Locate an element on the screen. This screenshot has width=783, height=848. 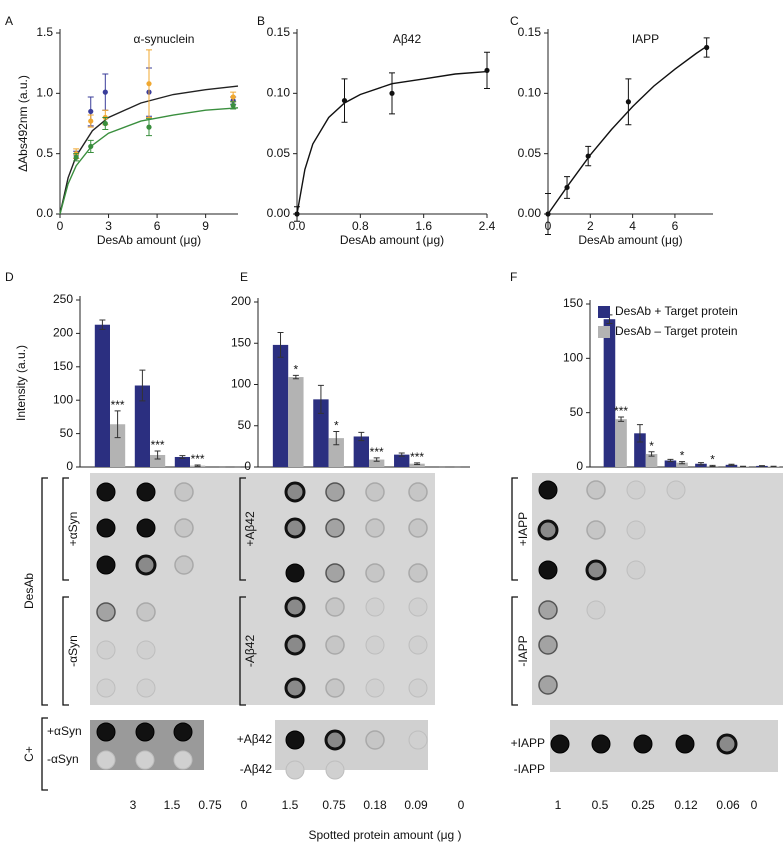
row-label: -αSyn is located at coordinates (73, 651).